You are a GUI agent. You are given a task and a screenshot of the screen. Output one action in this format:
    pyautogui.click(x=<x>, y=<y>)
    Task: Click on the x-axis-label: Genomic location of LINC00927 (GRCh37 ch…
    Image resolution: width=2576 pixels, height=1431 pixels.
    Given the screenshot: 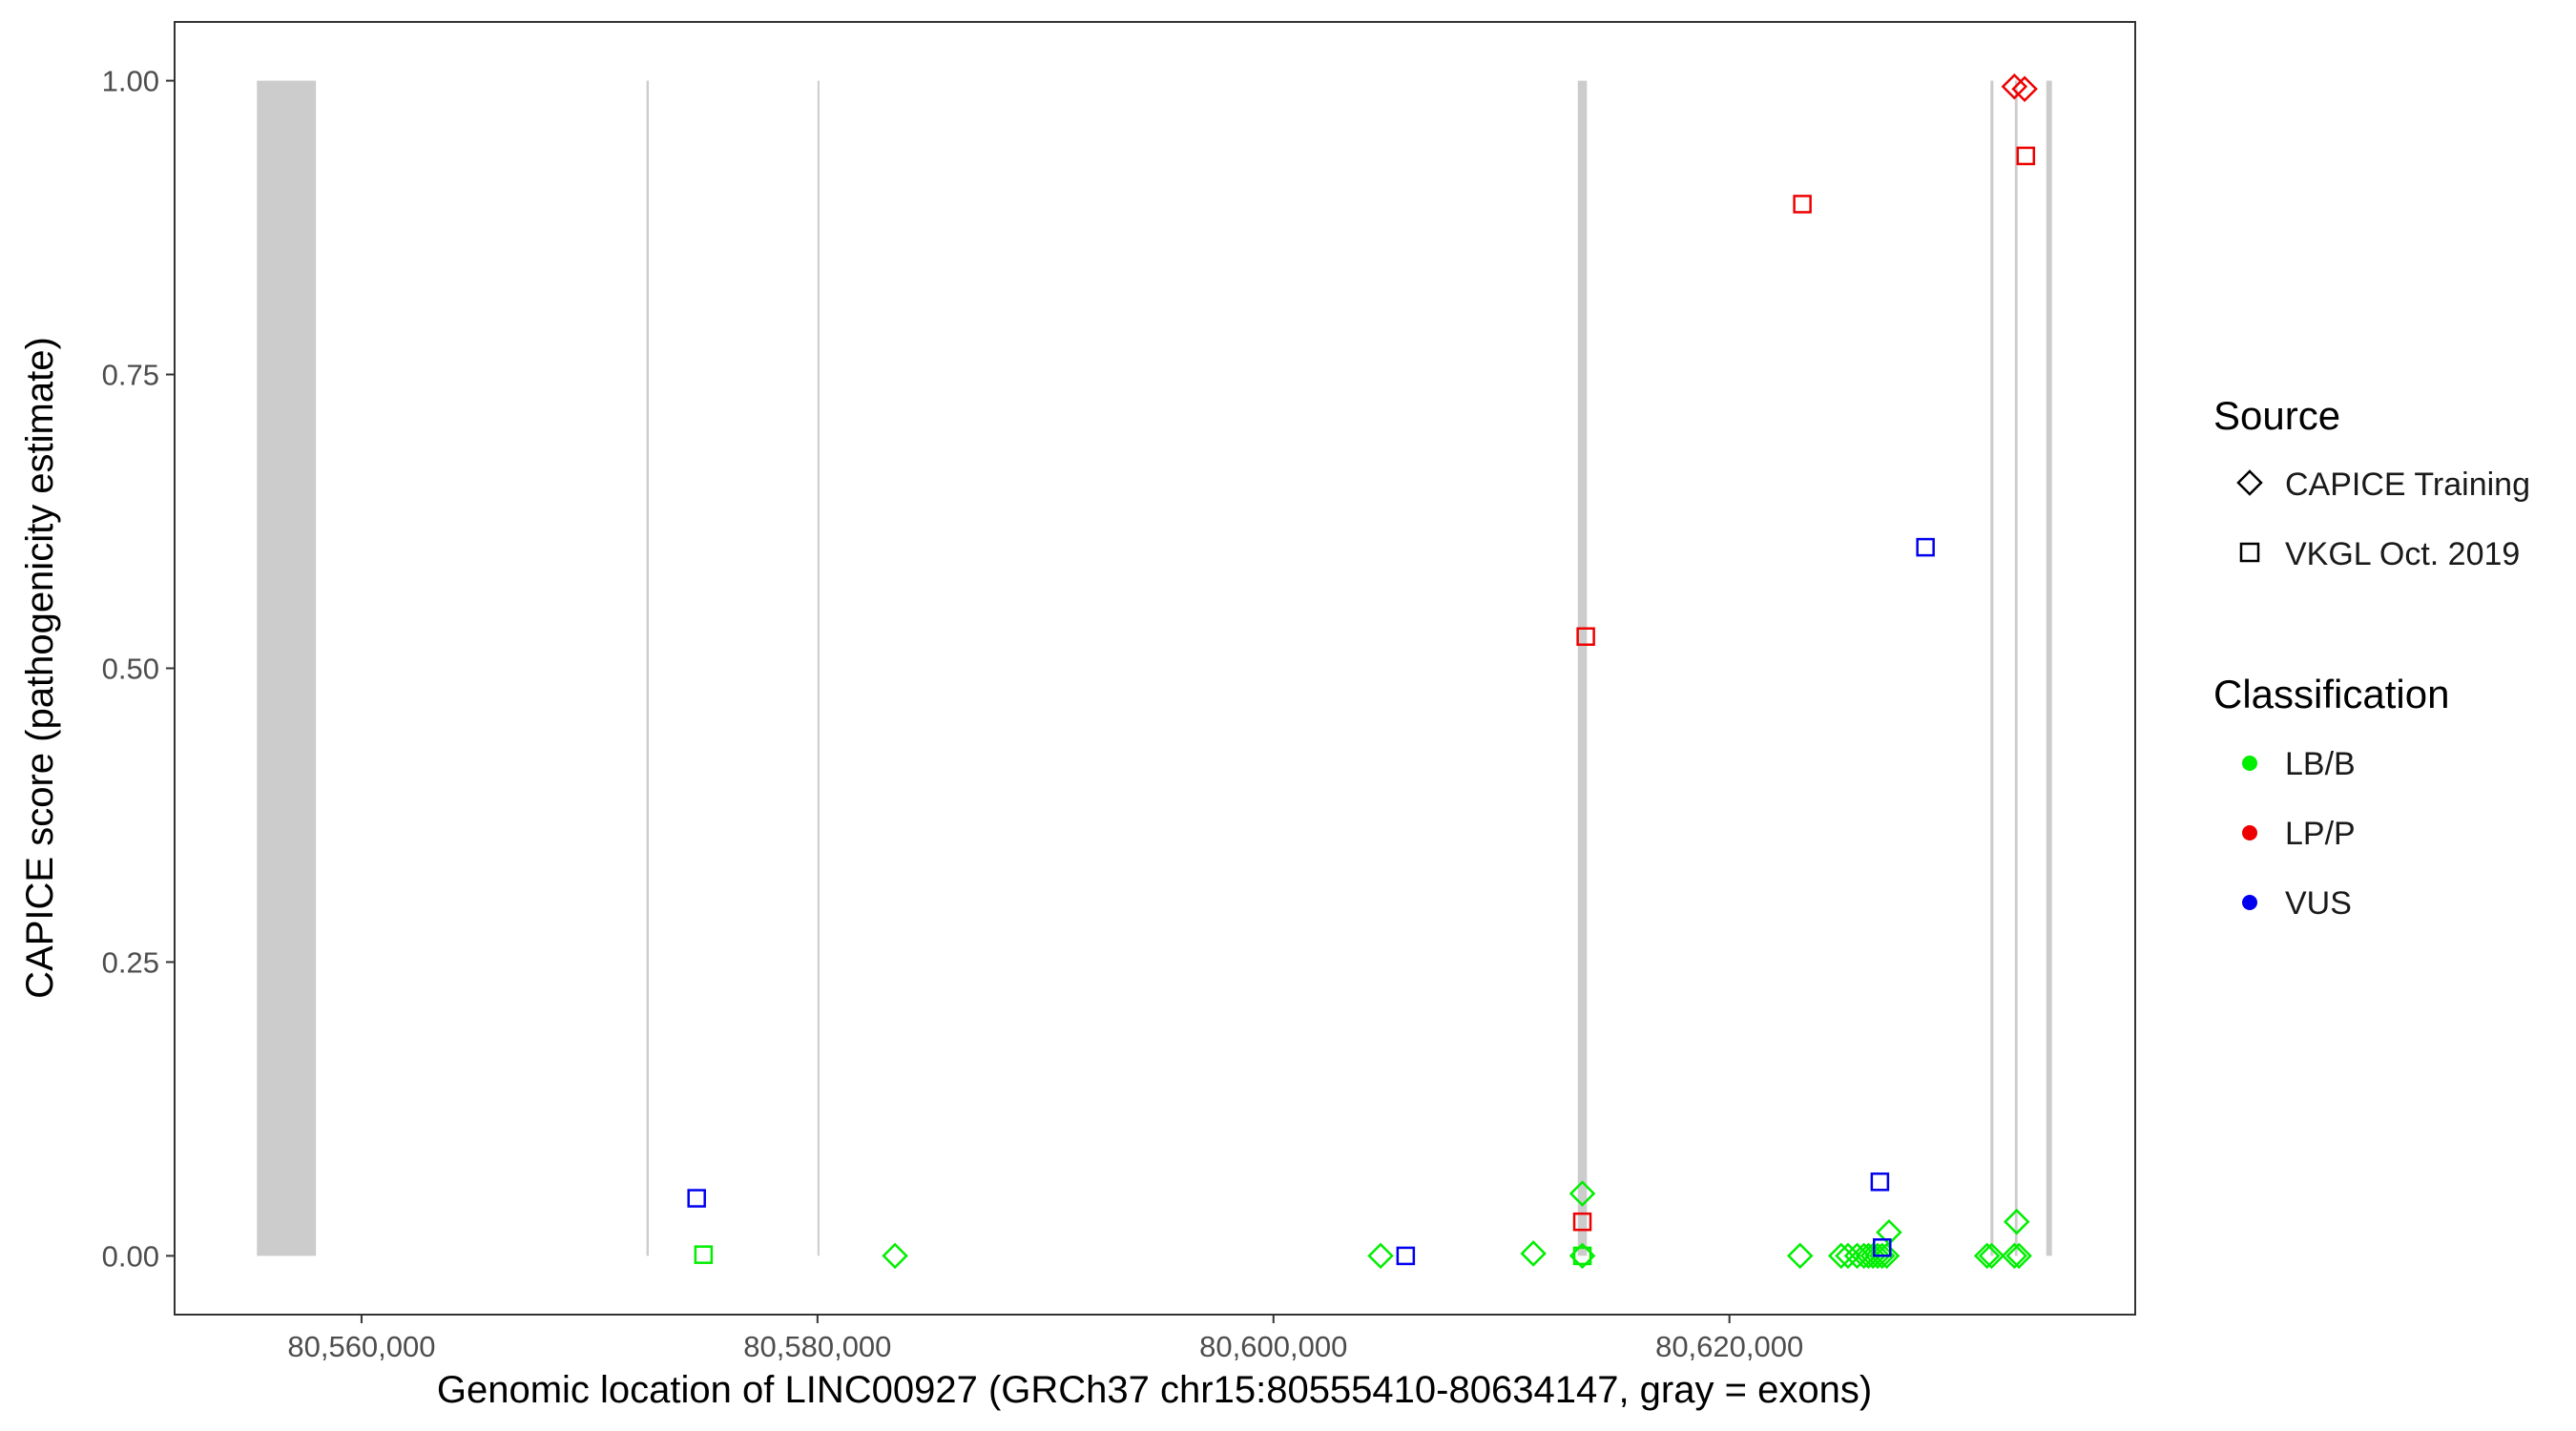 What is the action you would take?
    pyautogui.click(x=1154, y=1390)
    